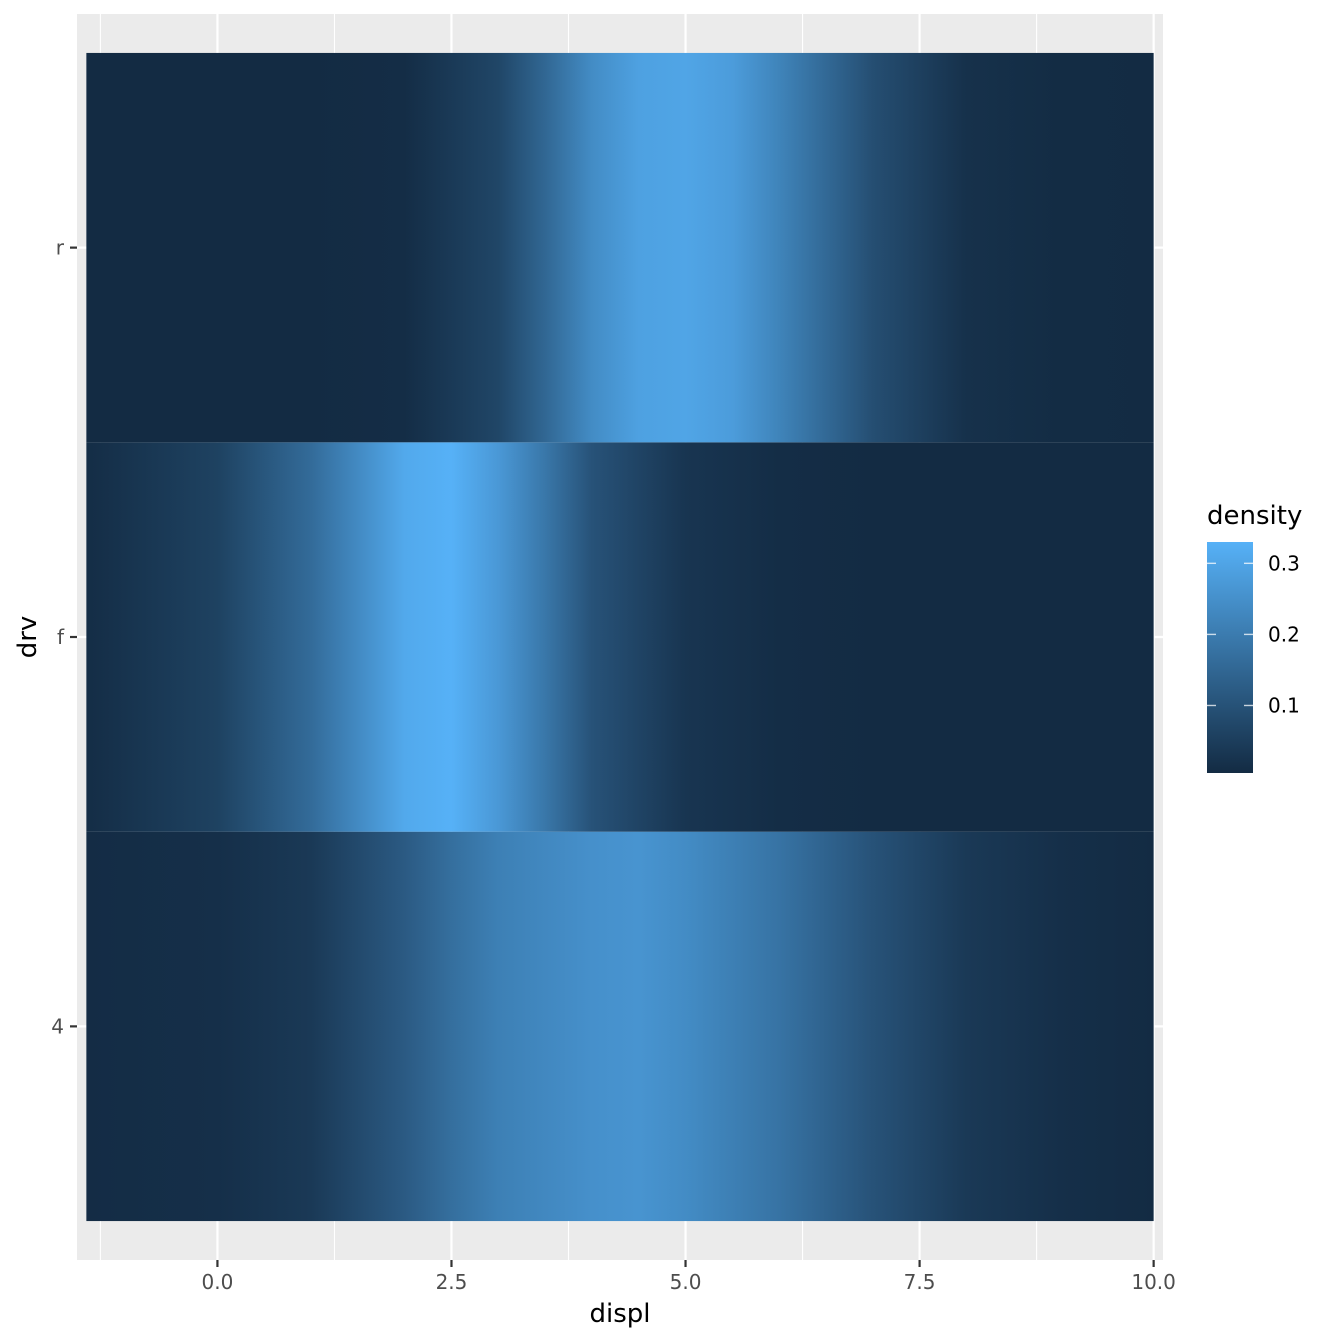 The width and height of the screenshot is (1344, 1344). What do you see at coordinates (619, 1314) in the screenshot?
I see `x-axis-title: displ` at bounding box center [619, 1314].